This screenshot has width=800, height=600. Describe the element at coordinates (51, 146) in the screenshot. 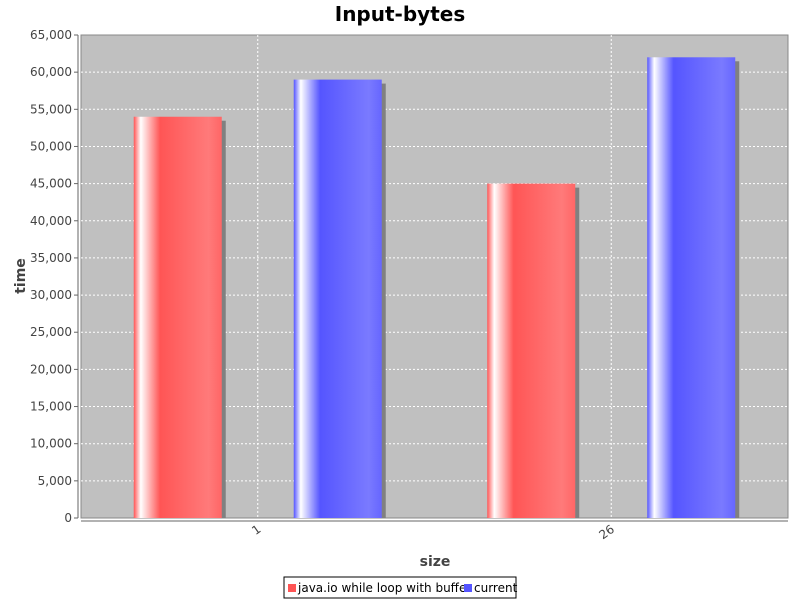

I see `y-tick-label: 50,000` at that location.